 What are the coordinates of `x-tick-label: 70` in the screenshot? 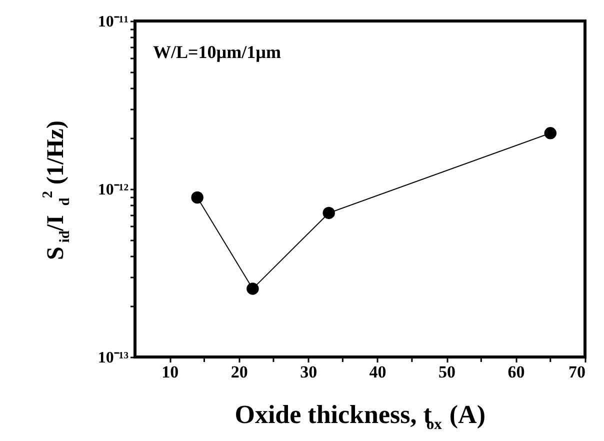 It's located at (577, 372).